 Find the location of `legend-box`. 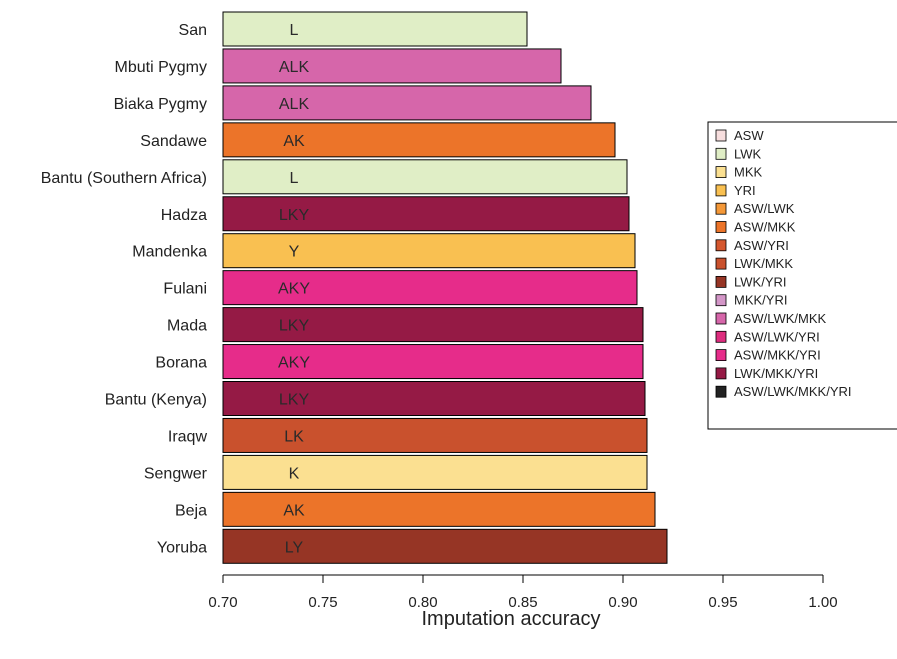

legend-box is located at coordinates (802, 275).